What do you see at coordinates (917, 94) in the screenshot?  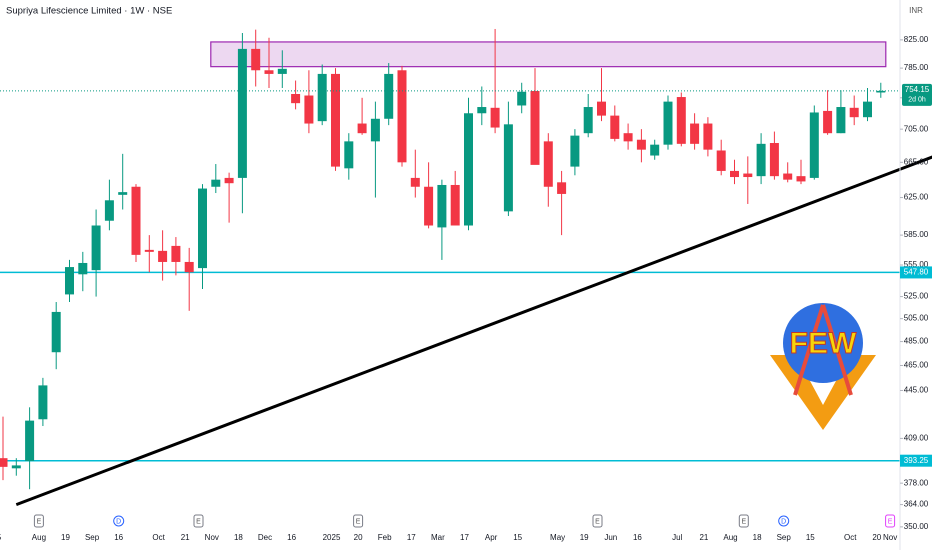 I see `last-price-bg` at bounding box center [917, 94].